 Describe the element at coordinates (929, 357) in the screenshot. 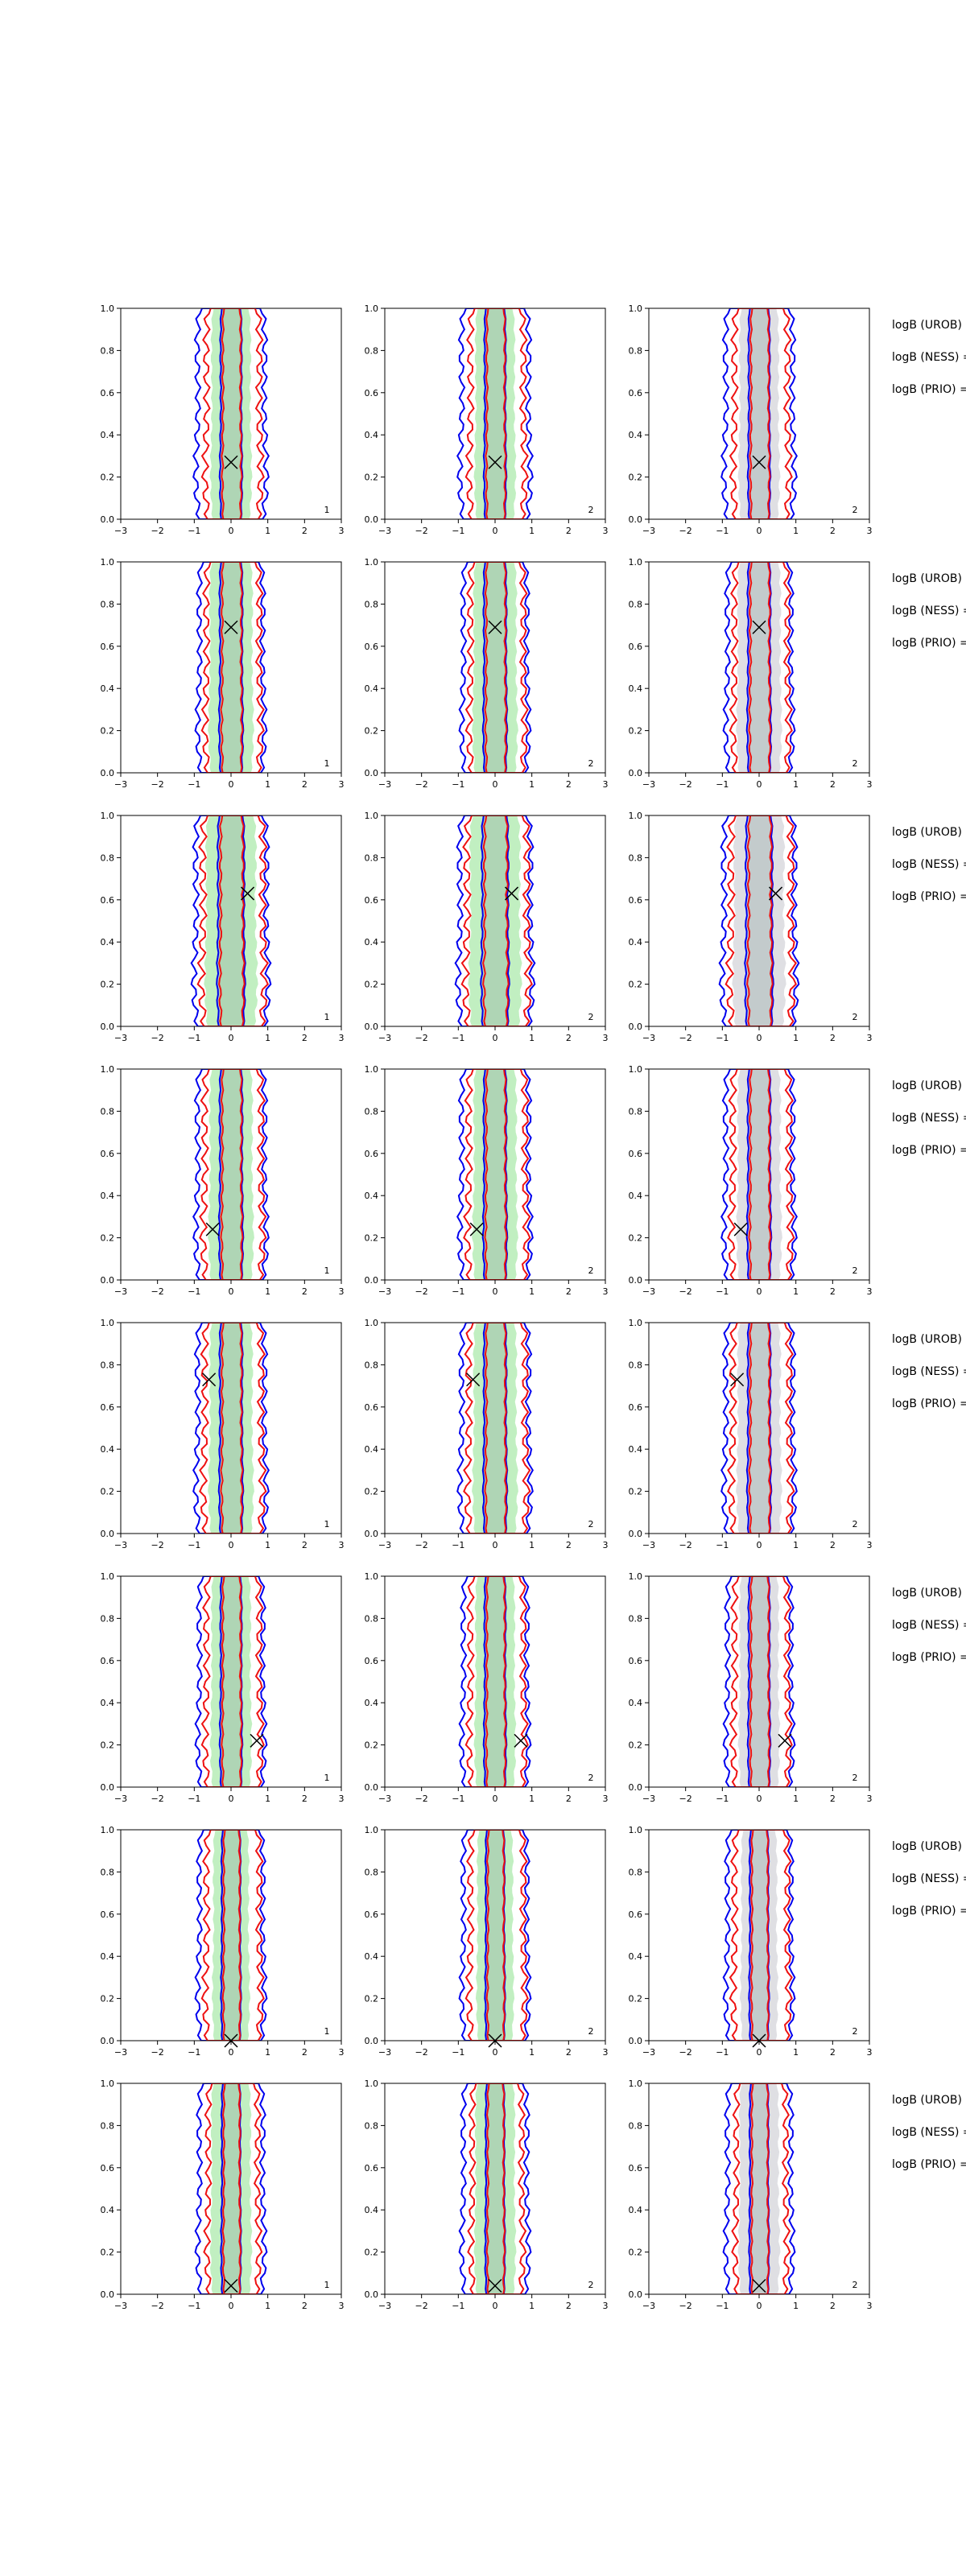

I see `row-label: logB (NESS) =` at that location.